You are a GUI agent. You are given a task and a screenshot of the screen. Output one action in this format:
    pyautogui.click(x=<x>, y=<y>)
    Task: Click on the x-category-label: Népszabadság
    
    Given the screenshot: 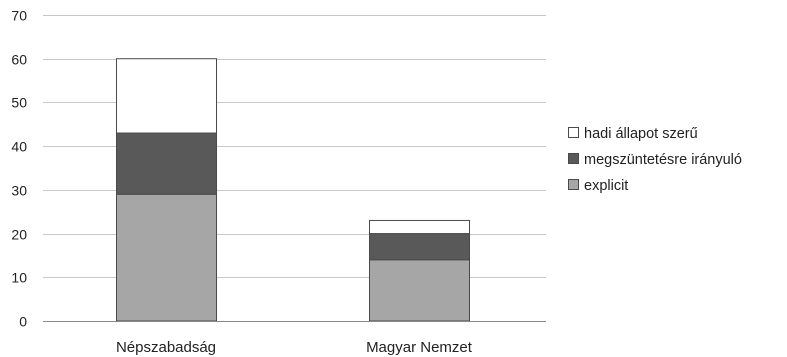 What is the action you would take?
    pyautogui.click(x=166, y=347)
    